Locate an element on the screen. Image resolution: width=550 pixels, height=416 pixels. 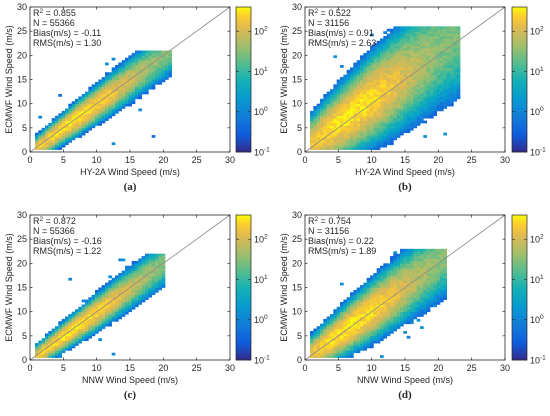
bias-stat: Bias(m/s) = -0.16 is located at coordinates (67, 241).